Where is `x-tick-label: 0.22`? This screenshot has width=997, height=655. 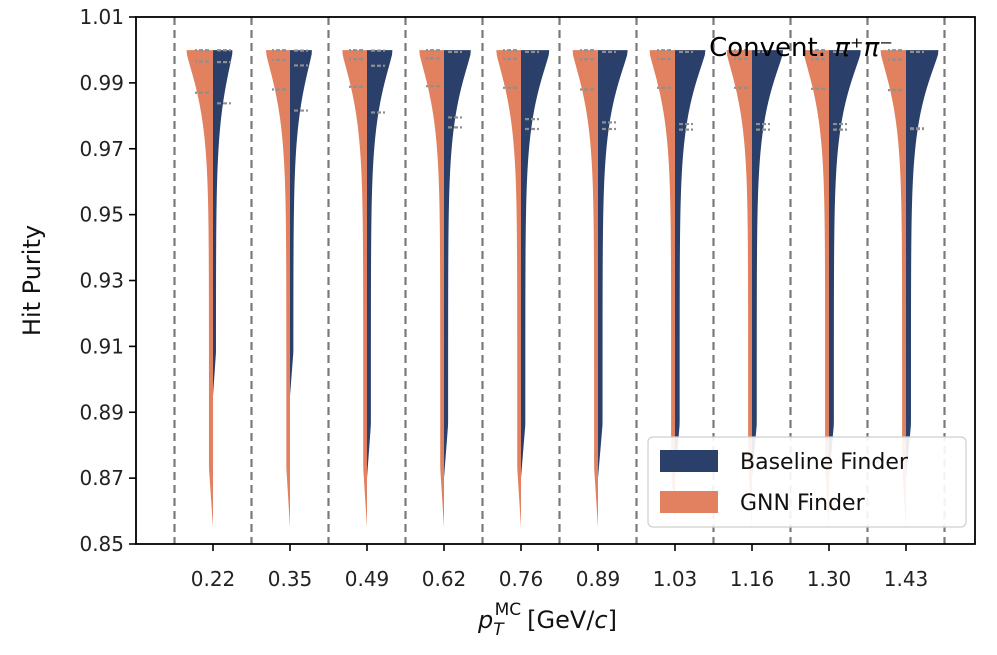 x-tick-label: 0.22 is located at coordinates (213, 579).